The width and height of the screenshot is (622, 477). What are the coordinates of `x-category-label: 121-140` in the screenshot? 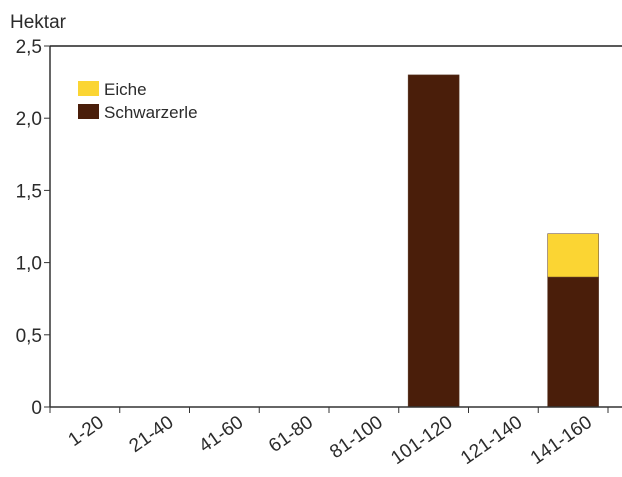 It's located at (491, 440).